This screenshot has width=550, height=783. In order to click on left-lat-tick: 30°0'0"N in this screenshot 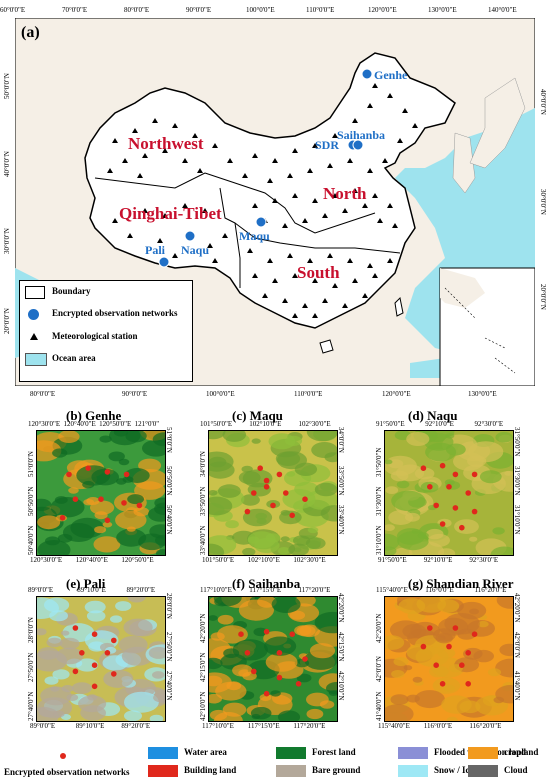, I will do `click(7, 241)`.